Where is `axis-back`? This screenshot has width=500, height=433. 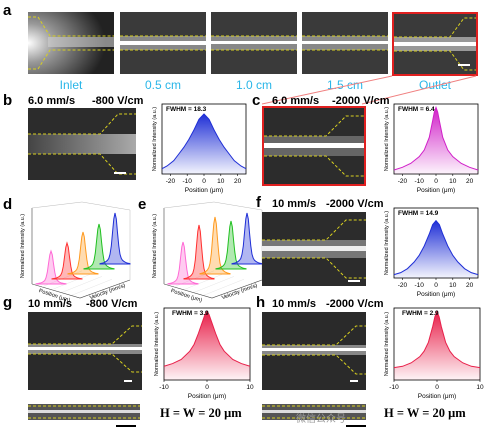
axis-back is located at coordinates (81, 240).